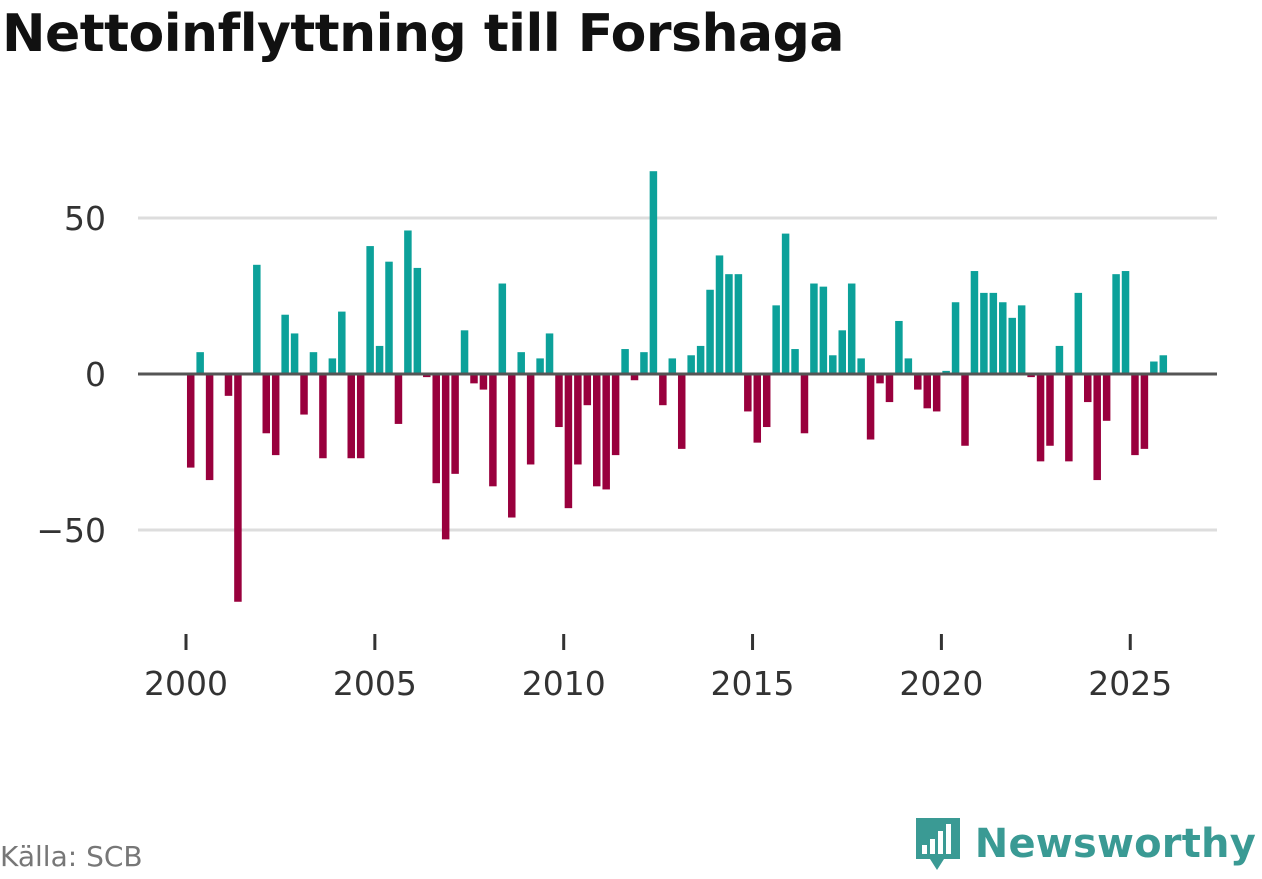 Image resolution: width=1262 pixels, height=879 pixels. Describe the element at coordinates (95, 374) in the screenshot. I see `y-tick-label: 0` at that location.